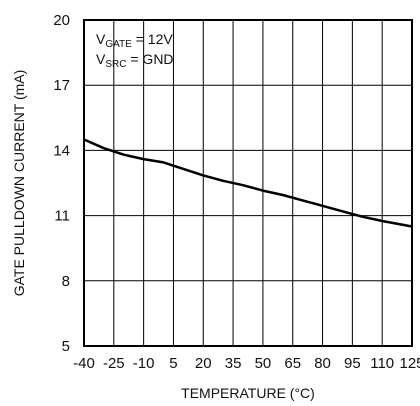 The image size is (420, 406). Describe the element at coordinates (352, 363) in the screenshot. I see `x-tick-label: 95` at that location.